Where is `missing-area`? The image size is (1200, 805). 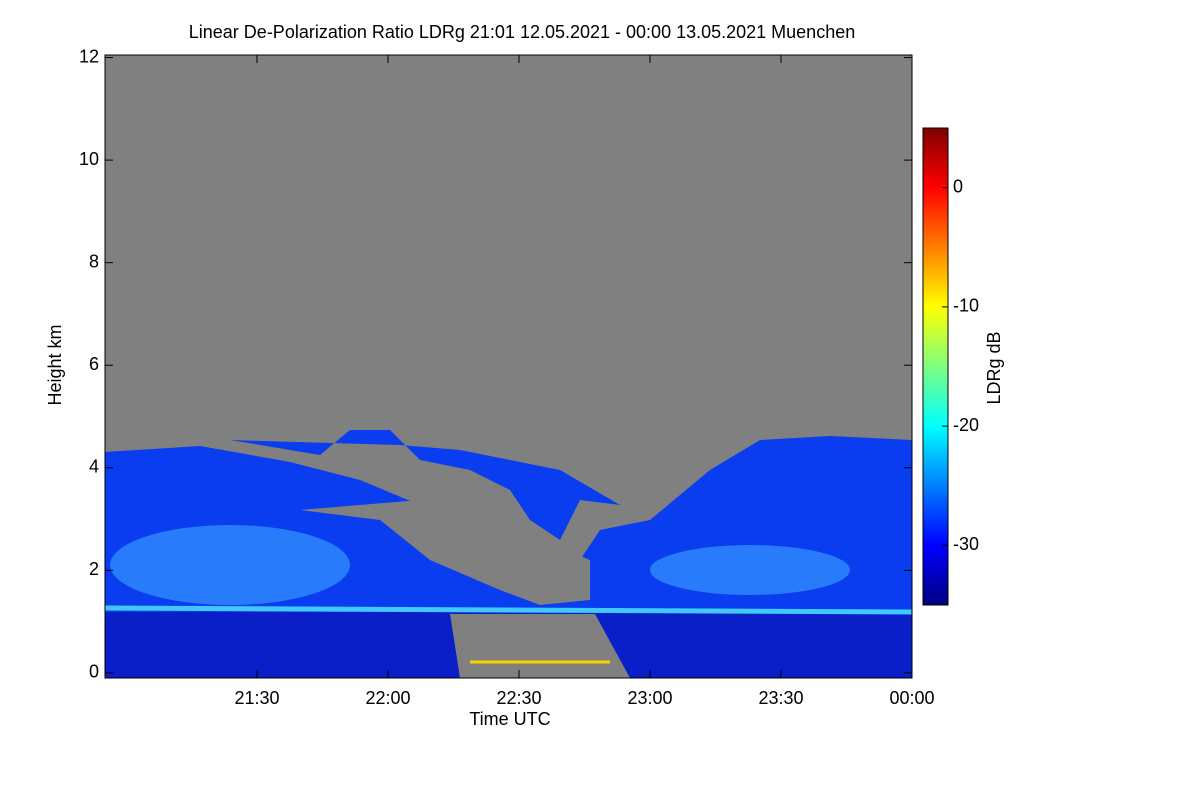
missing-area is located at coordinates (445, 552).